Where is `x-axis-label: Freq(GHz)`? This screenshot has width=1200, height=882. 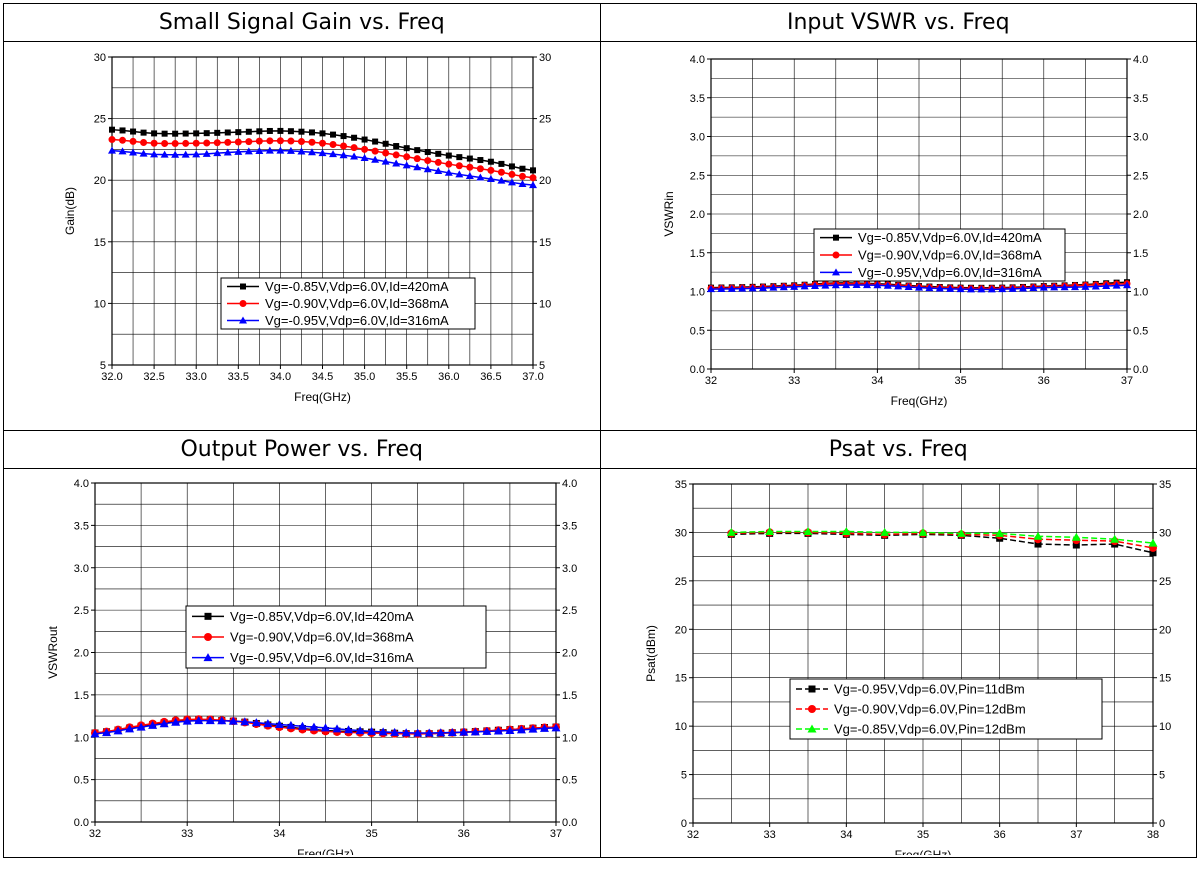 x-axis-label: Freq(GHz) is located at coordinates (918, 401).